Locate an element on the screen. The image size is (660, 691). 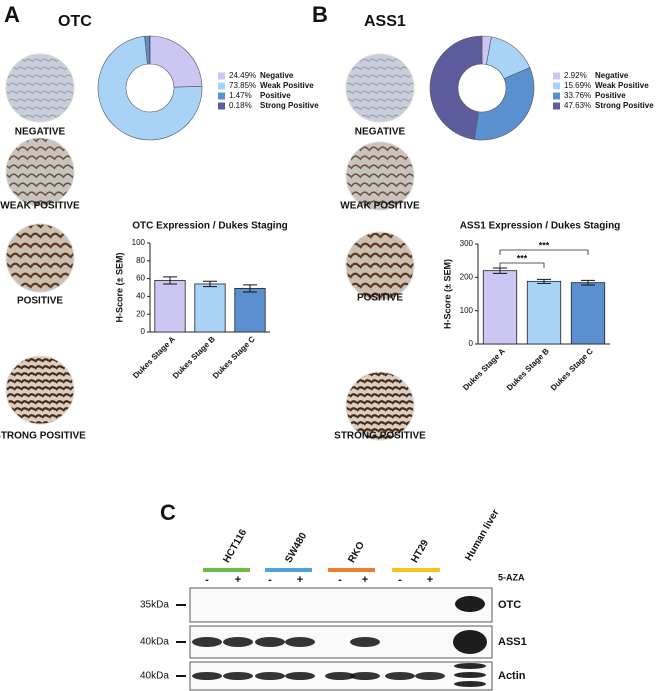
protein-label: Actin is located at coordinates (512, 676).